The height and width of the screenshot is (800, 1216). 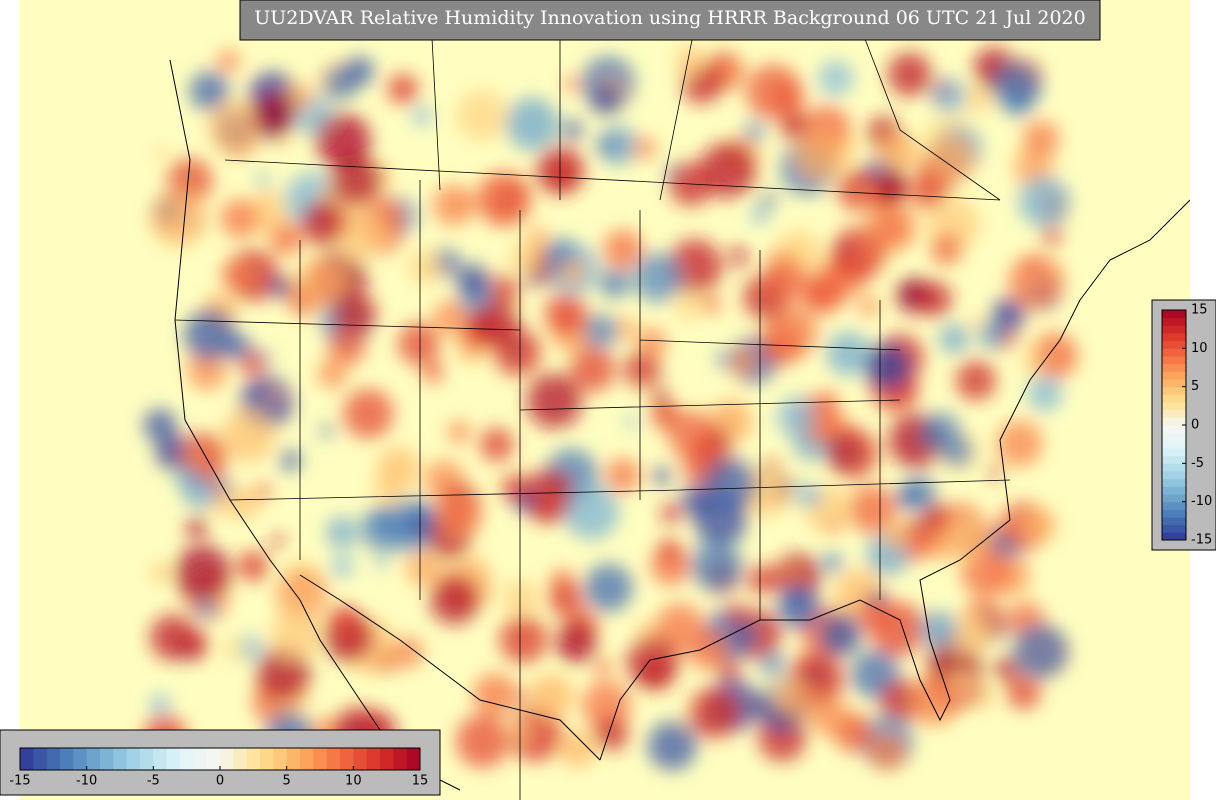 What do you see at coordinates (1195, 386) in the screenshot?
I see `tick-label: 5` at bounding box center [1195, 386].